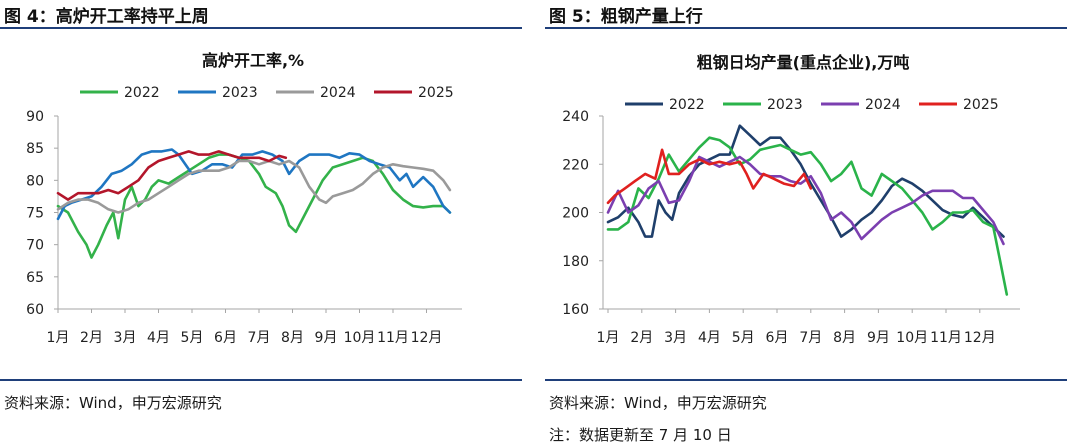  I want to click on y-tick-label: 85, so click(35, 149).